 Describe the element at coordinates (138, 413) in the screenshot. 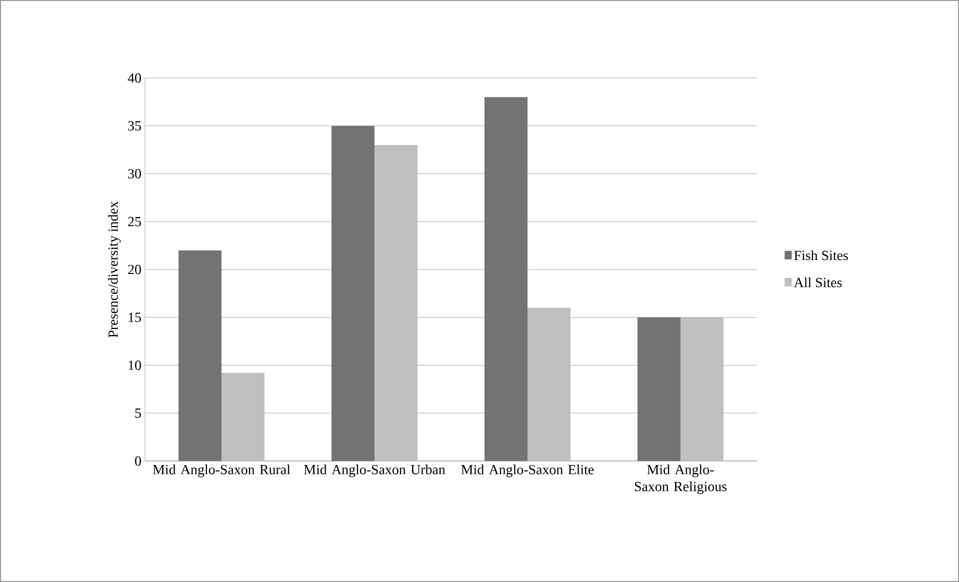

I see `y-tick-label: 5` at that location.